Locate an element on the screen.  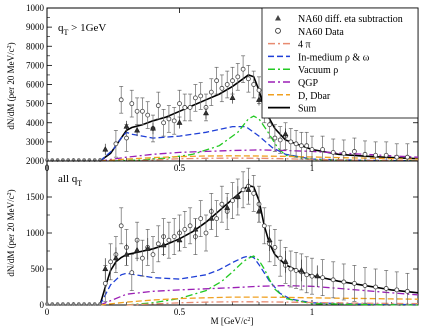
y-tick-label: 0 is located at coordinates (42, 305).